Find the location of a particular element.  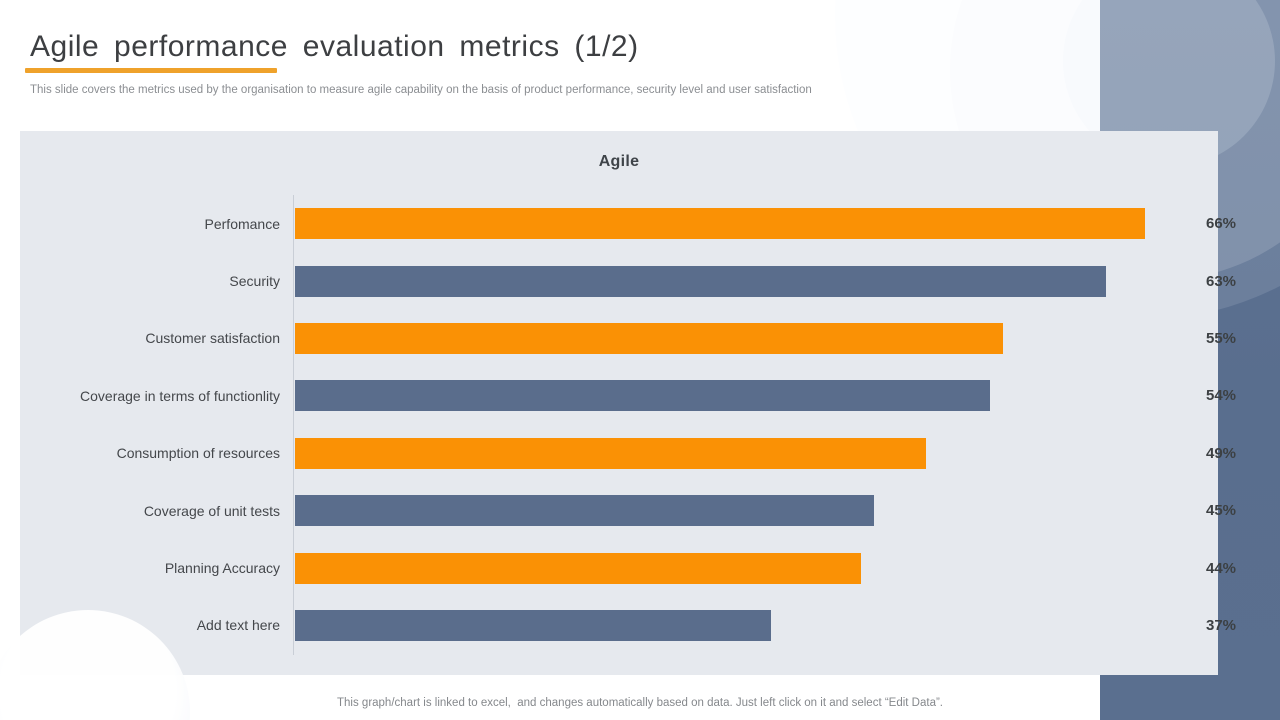

chart-row: Add text here 37% is located at coordinates (628, 625).